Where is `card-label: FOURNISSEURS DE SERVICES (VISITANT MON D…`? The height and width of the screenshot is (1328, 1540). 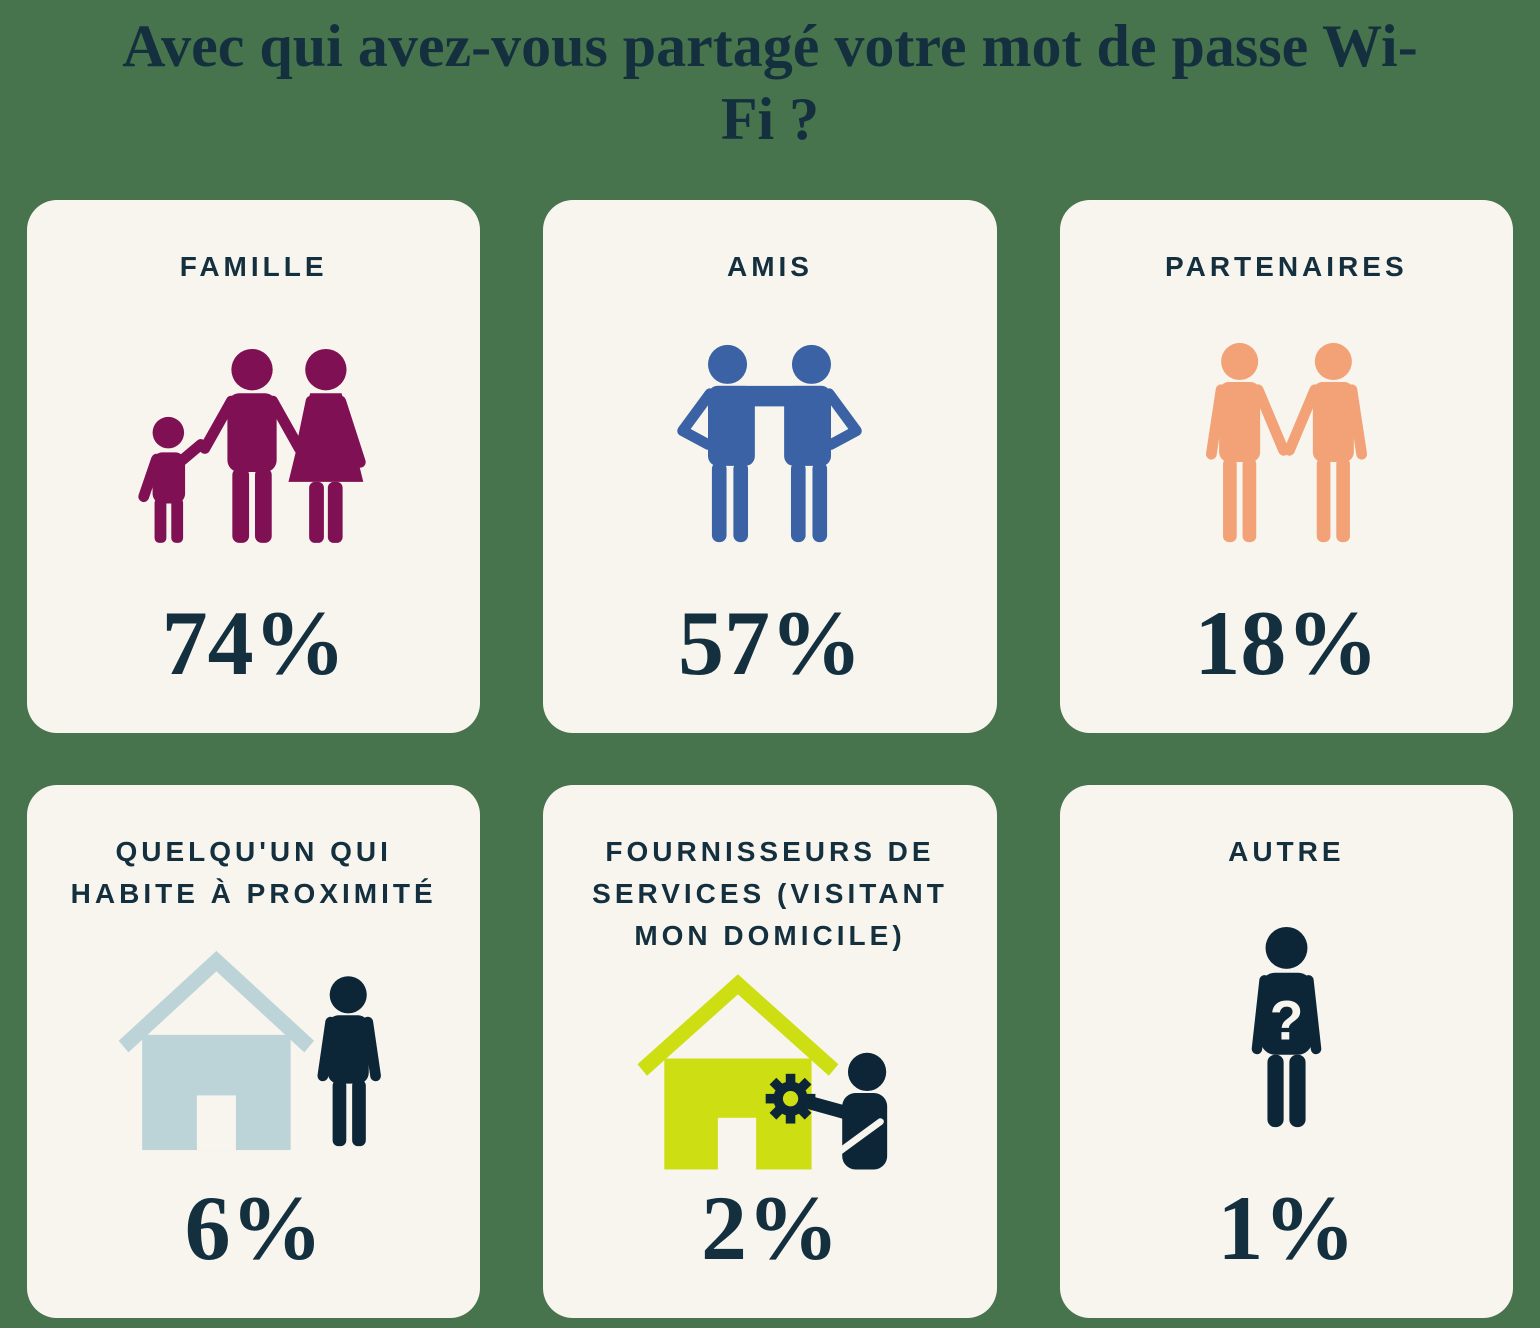 card-label: FOURNISSEURS DE SERVICES (VISITANT MON D… is located at coordinates (770, 894).